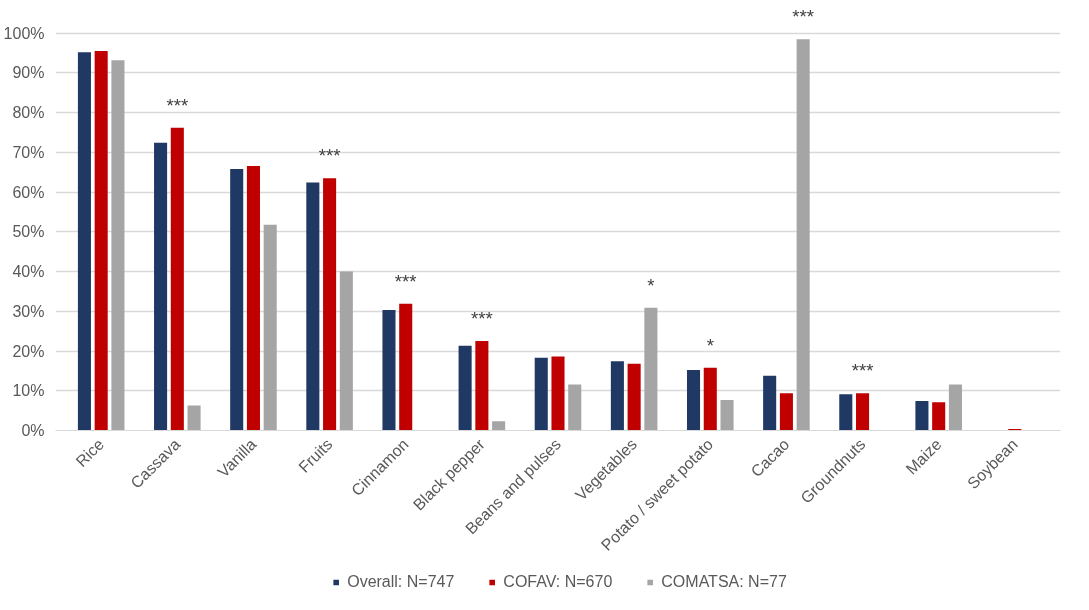 Image resolution: width=1089 pixels, height=610 pixels. I want to click on legend-label: Overall: N=747, so click(401, 582).